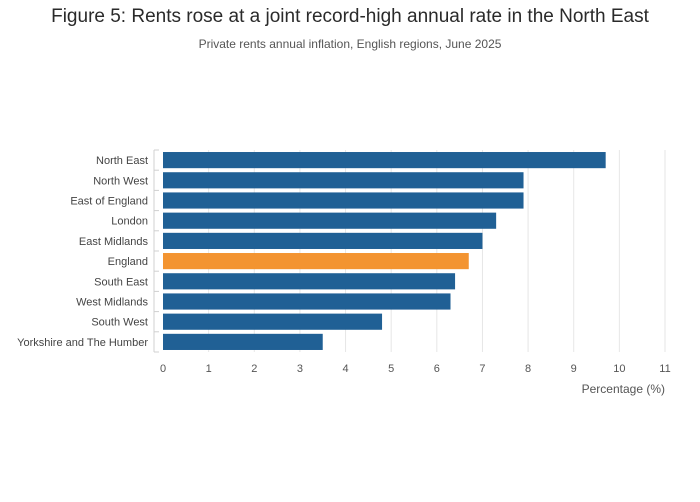  Describe the element at coordinates (619, 369) in the screenshot. I see `x-tick-label: 10` at that location.